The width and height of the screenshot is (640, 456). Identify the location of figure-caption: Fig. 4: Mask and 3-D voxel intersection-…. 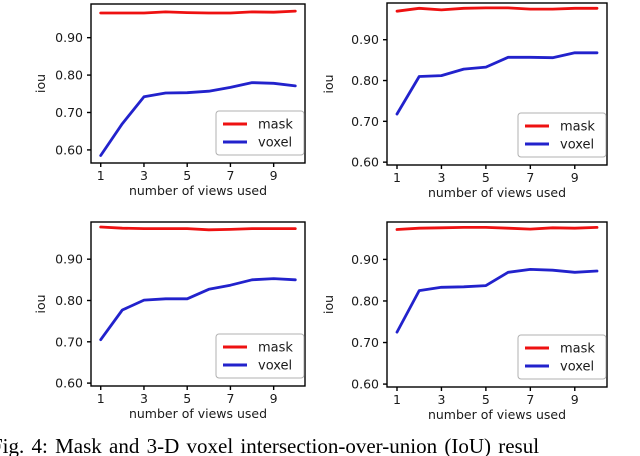
(270, 445).